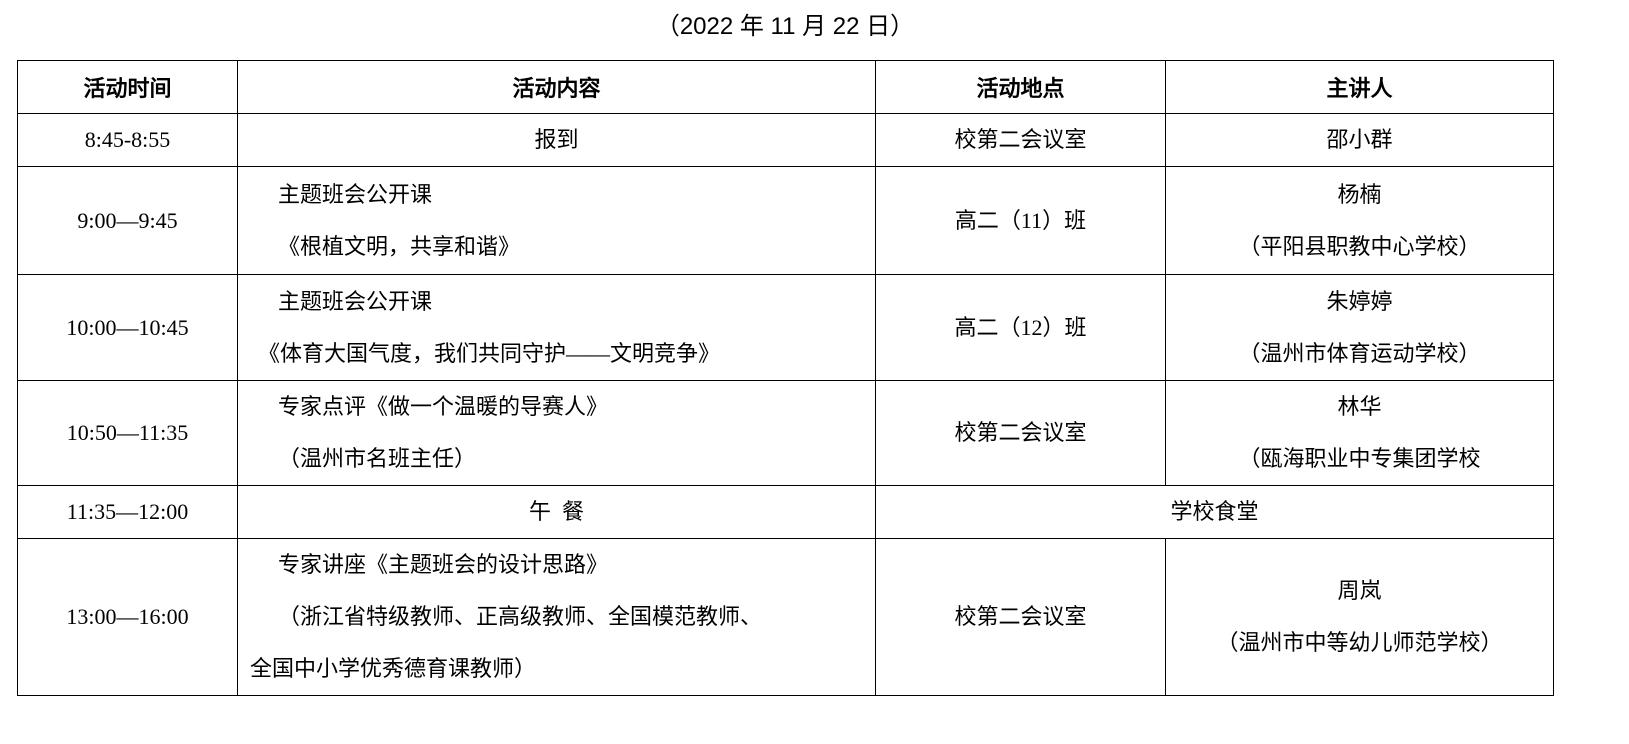 Image resolution: width=1629 pixels, height=744 pixels. What do you see at coordinates (1359, 301) in the screenshot?
I see `speaker-name: 朱婷婷` at bounding box center [1359, 301].